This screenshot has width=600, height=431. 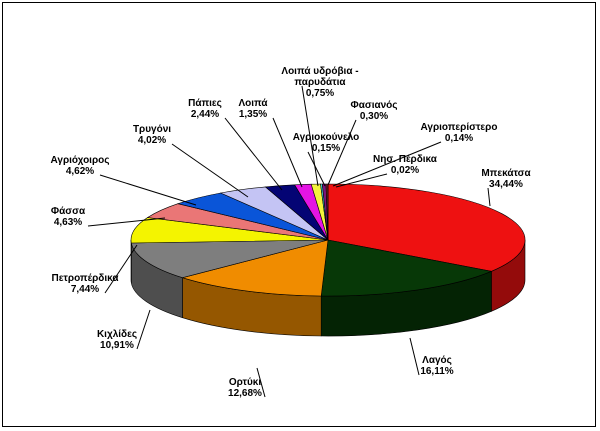 I want to click on slice-label-name: παρυδάτια, so click(x=320, y=82).